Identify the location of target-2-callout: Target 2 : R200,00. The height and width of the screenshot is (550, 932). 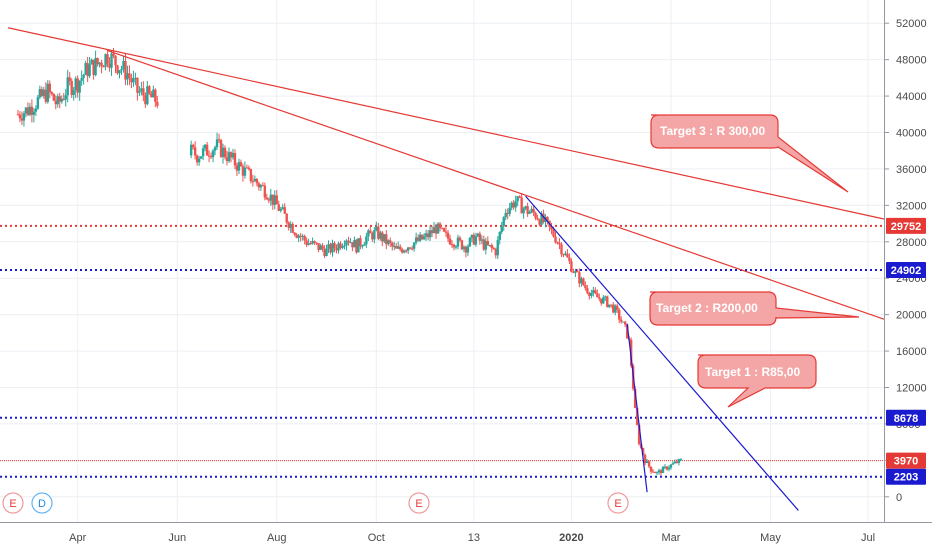
(754, 308).